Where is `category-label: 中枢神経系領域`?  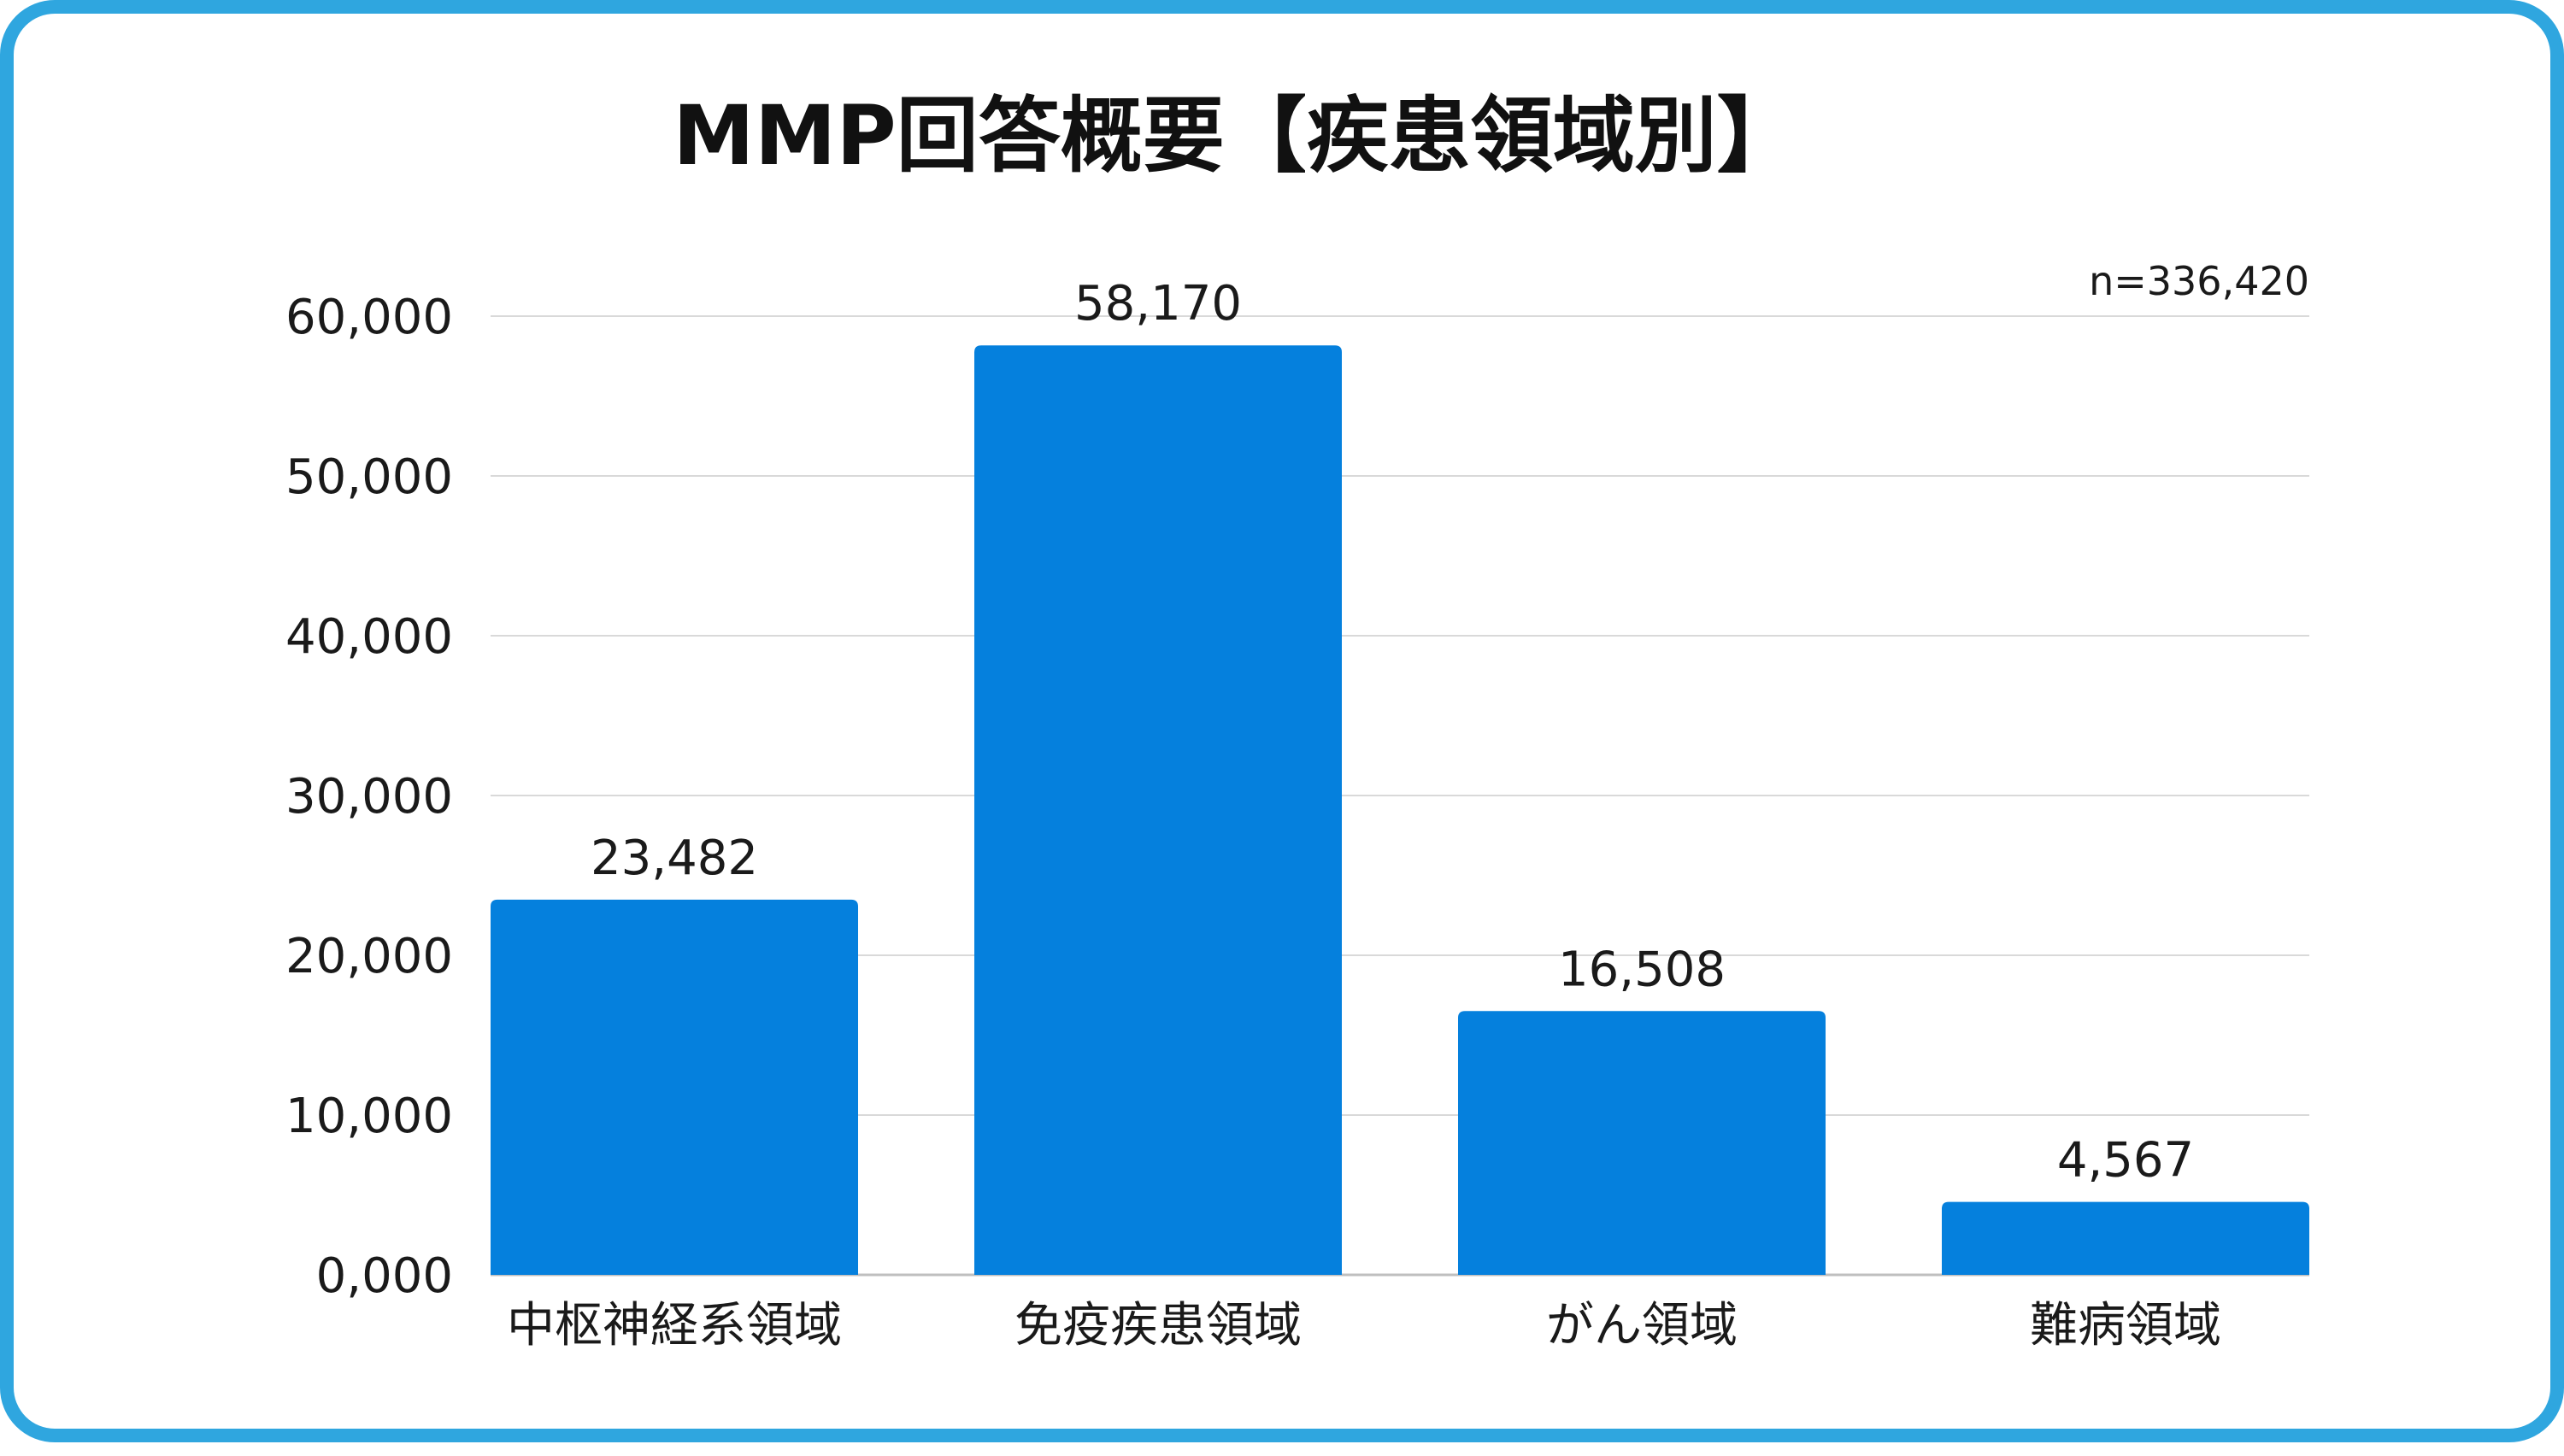
category-label: 中枢神経系領域 is located at coordinates (674, 1326).